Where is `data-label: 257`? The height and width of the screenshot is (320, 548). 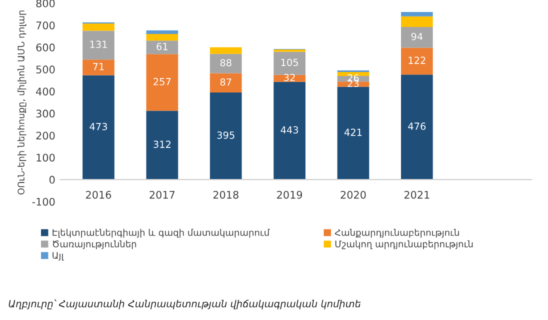 data-label: 257 is located at coordinates (162, 82).